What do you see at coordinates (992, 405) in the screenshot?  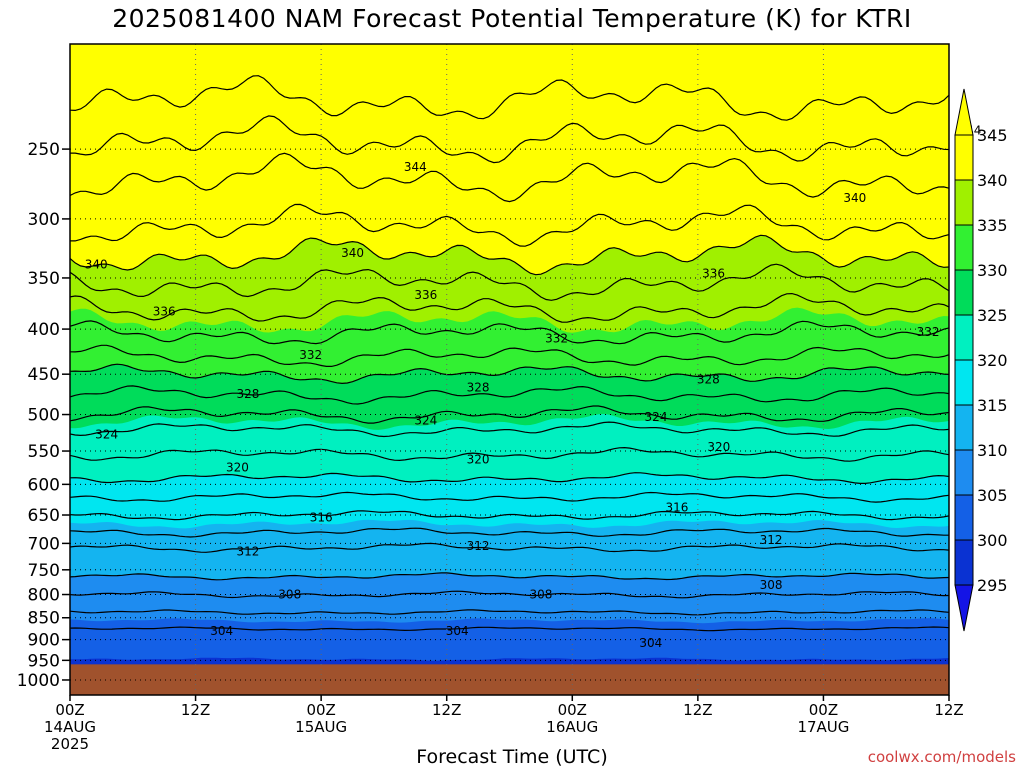 I see `colorbar-label: 315` at bounding box center [992, 405].